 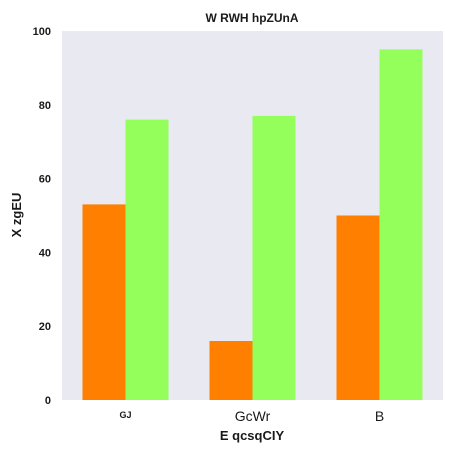 What do you see at coordinates (42, 32) in the screenshot?
I see `y-tick-label: 100` at bounding box center [42, 32].